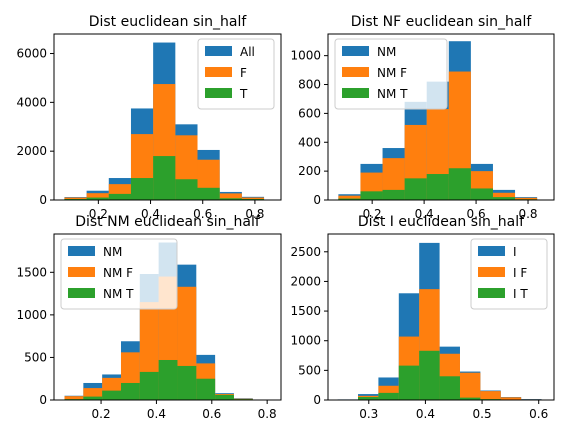 This screenshot has height=433, width=561. What do you see at coordinates (520, 294) in the screenshot?
I see `legend-label: I T` at bounding box center [520, 294].